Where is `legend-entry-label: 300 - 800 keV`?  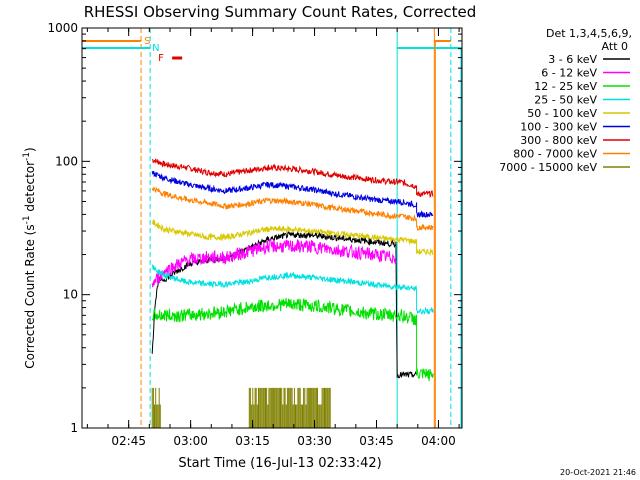
legend-entry-label: 300 - 800 keV is located at coordinates (558, 140).